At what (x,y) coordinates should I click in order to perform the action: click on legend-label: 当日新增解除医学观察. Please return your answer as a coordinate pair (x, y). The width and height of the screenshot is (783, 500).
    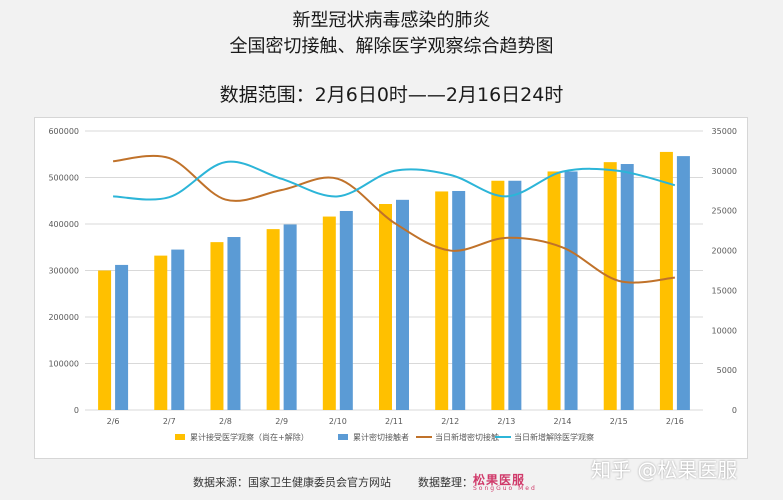
    Looking at the image, I should click on (554, 437).